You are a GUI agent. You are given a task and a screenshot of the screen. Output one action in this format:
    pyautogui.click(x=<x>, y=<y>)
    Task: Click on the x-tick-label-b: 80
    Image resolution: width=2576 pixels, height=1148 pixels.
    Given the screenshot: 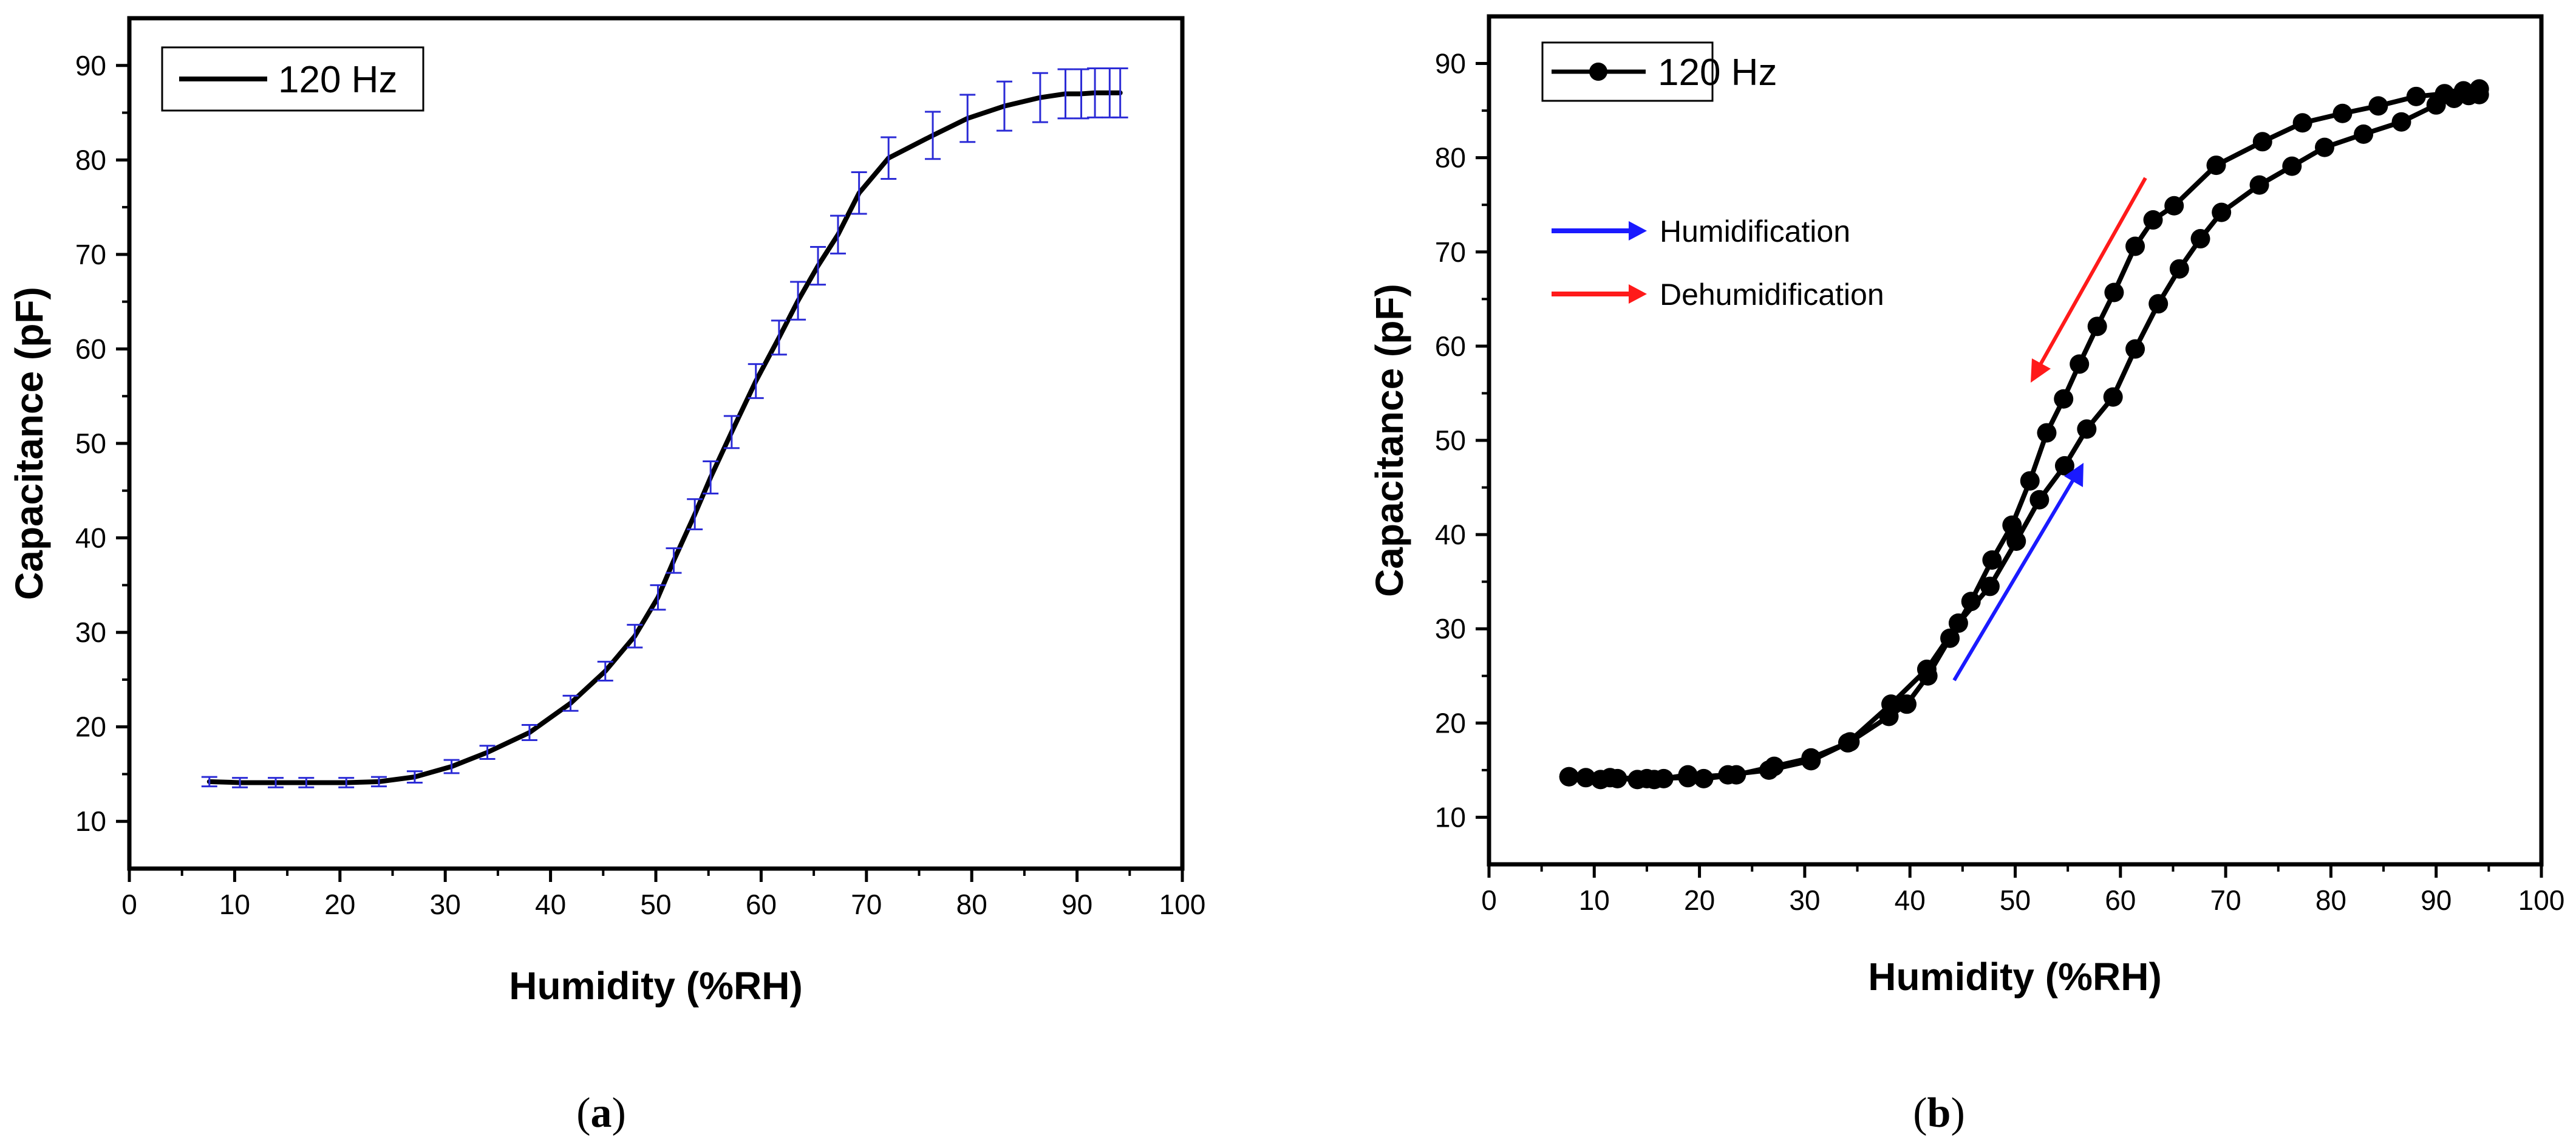 What is the action you would take?
    pyautogui.click(x=2330, y=900)
    